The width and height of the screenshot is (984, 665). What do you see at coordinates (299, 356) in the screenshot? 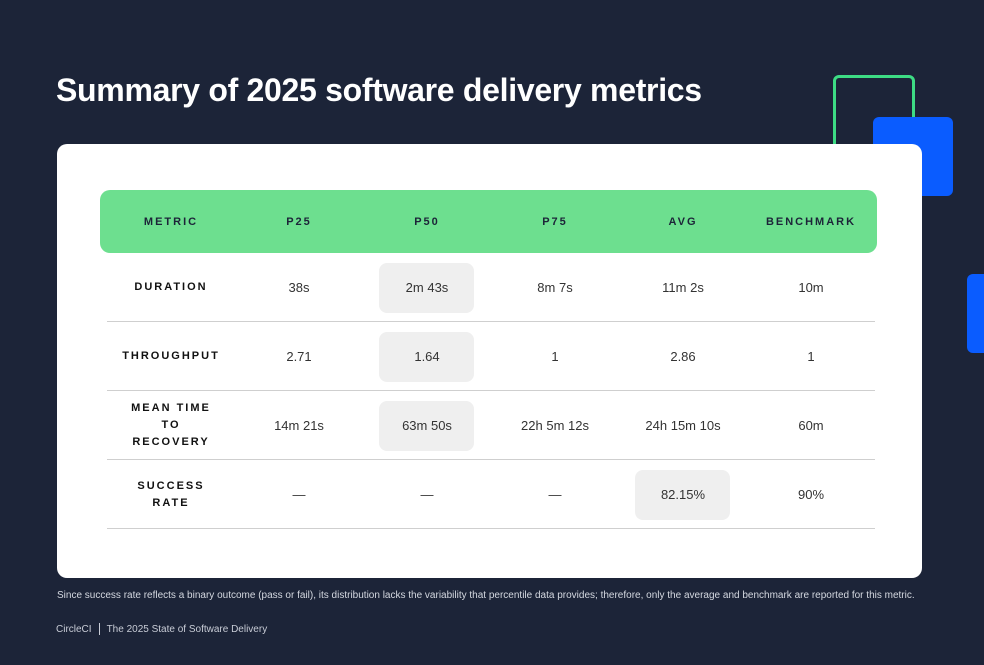
I see `table-cell: 2.71` at bounding box center [299, 356].